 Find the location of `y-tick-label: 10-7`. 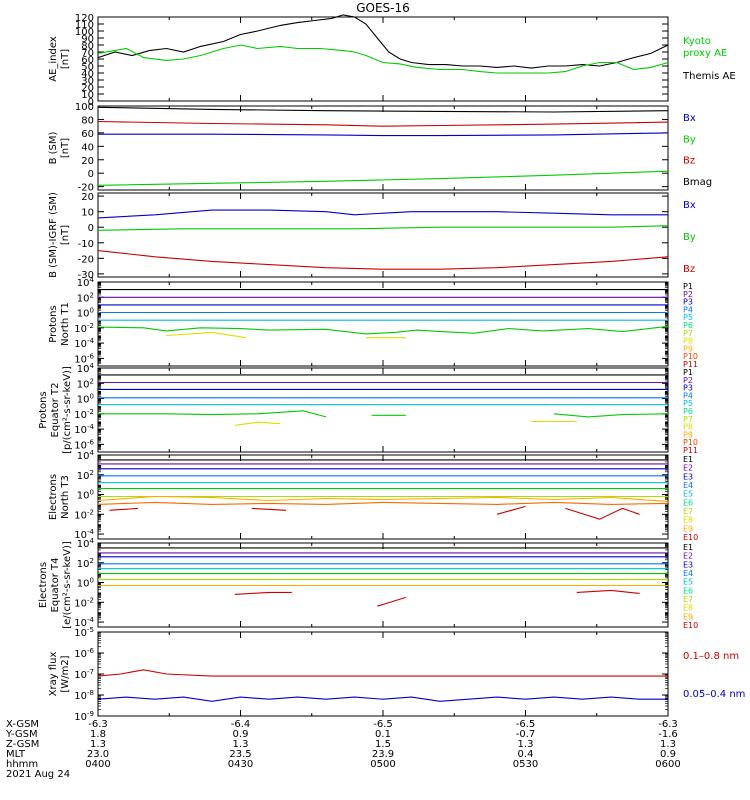

y-tick-label: 10-7 is located at coordinates (84, 674).